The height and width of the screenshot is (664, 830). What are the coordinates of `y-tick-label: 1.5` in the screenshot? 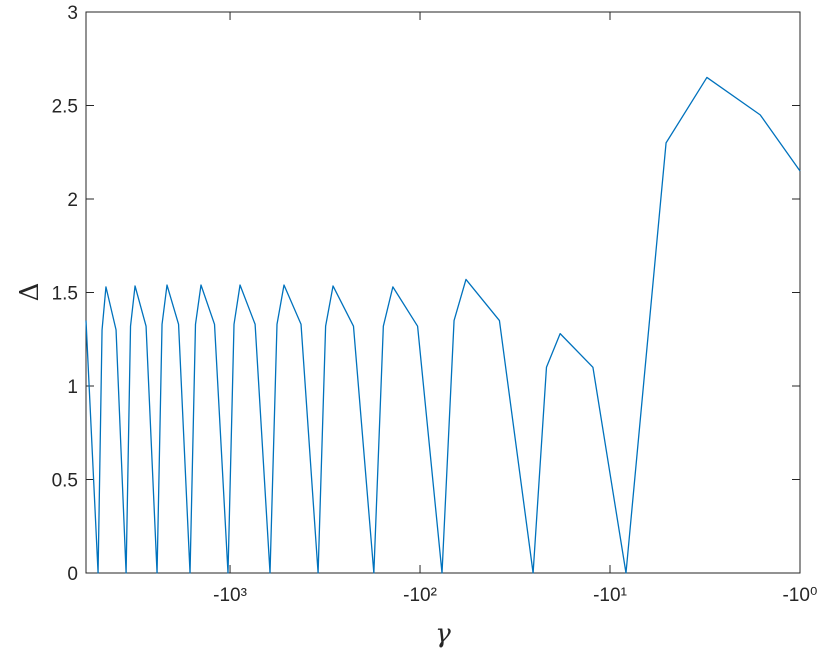 It's located at (65, 294).